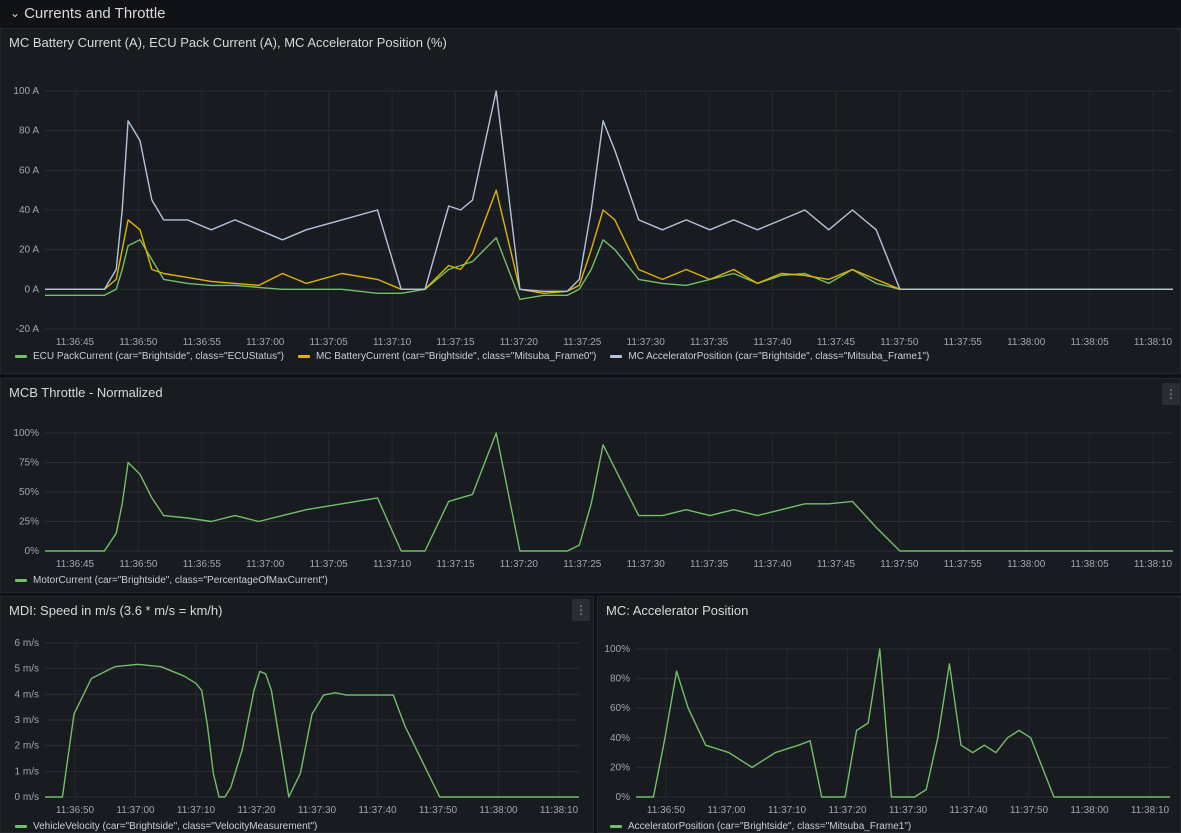  I want to click on y-tick-label: 100 A, so click(26, 91).